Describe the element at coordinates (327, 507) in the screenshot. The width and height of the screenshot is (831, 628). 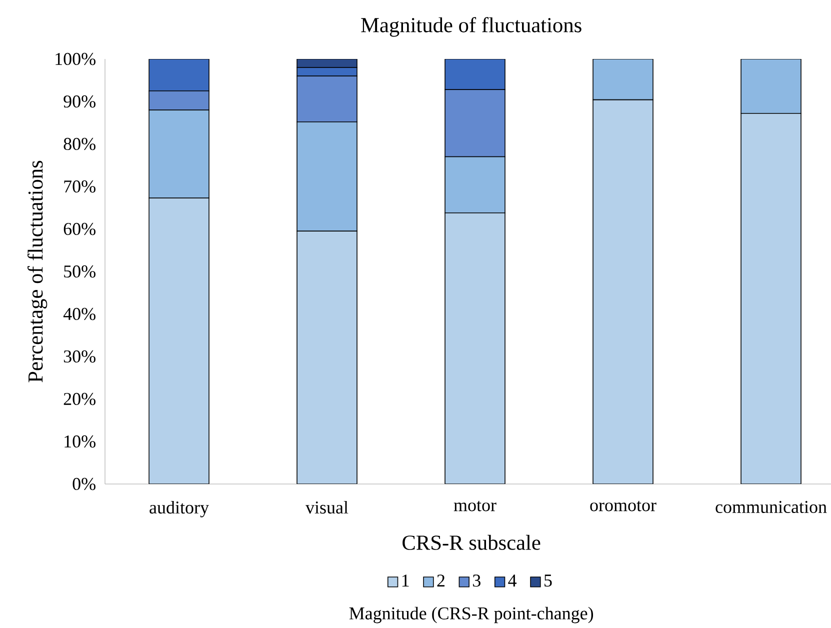
I see `x-tick-label: visual` at that location.